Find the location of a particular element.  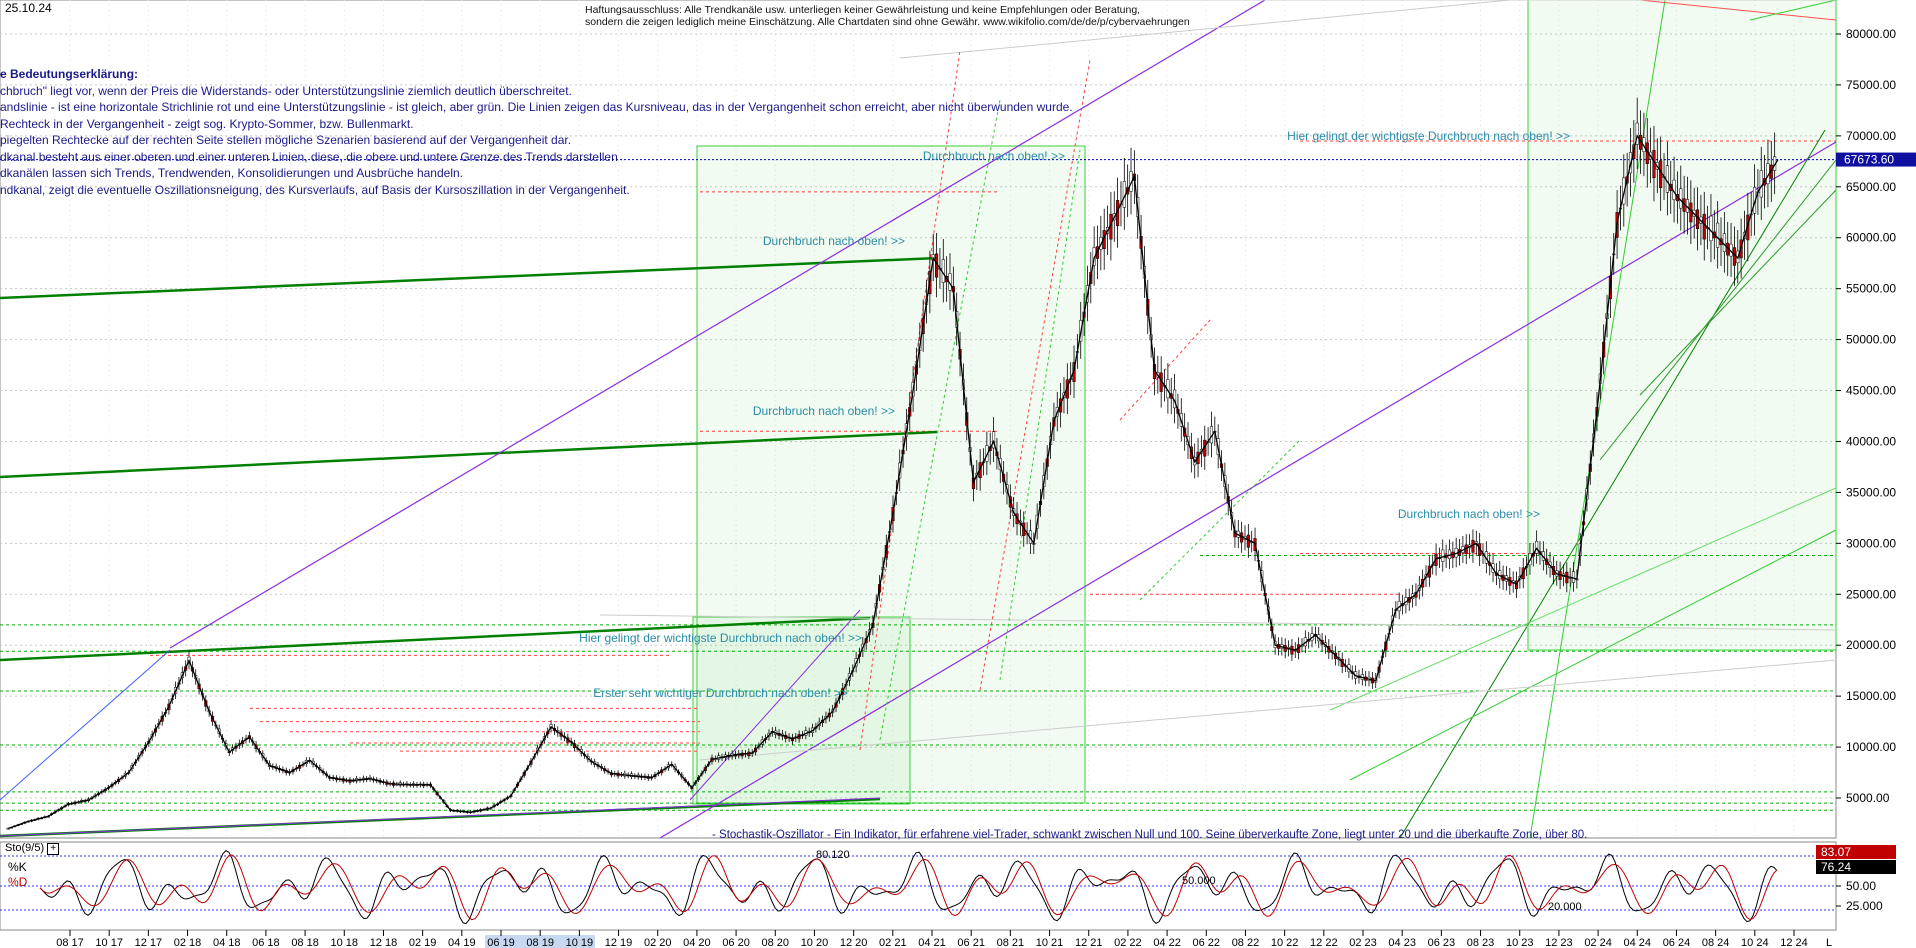

time-tick-label: 08 23 is located at coordinates (1481, 942).